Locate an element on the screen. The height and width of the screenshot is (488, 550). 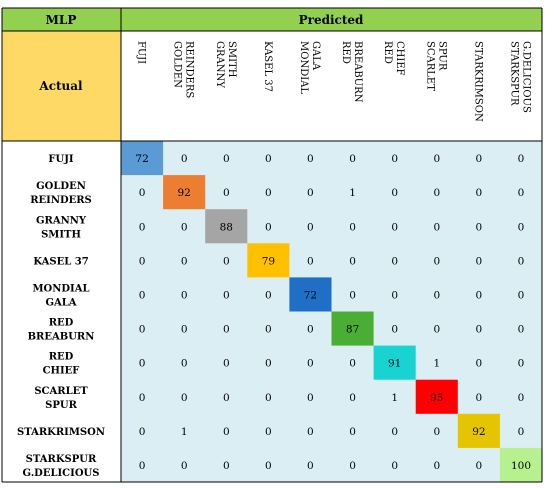
cell-value-r2-c10: 0 is located at coordinates (521, 193).